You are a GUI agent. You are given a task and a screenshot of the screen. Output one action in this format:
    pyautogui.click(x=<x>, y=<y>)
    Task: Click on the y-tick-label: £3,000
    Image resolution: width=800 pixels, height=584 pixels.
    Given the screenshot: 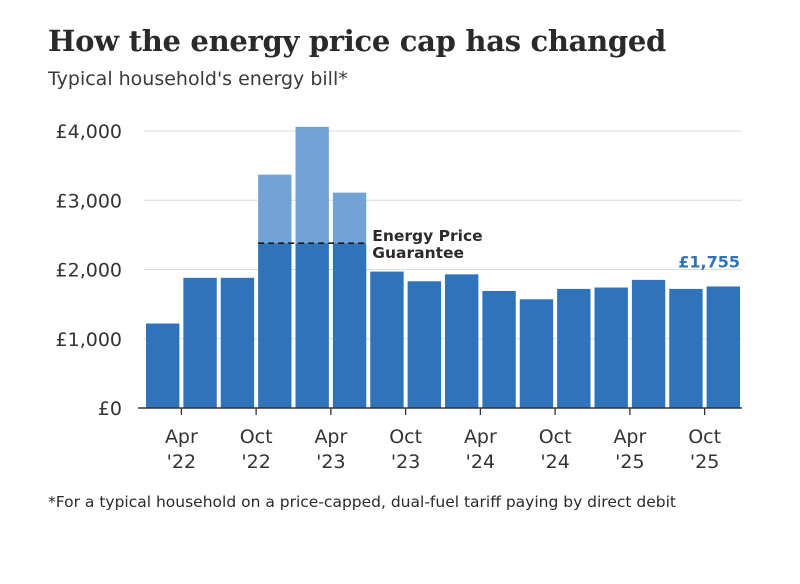 What is the action you would take?
    pyautogui.click(x=89, y=201)
    